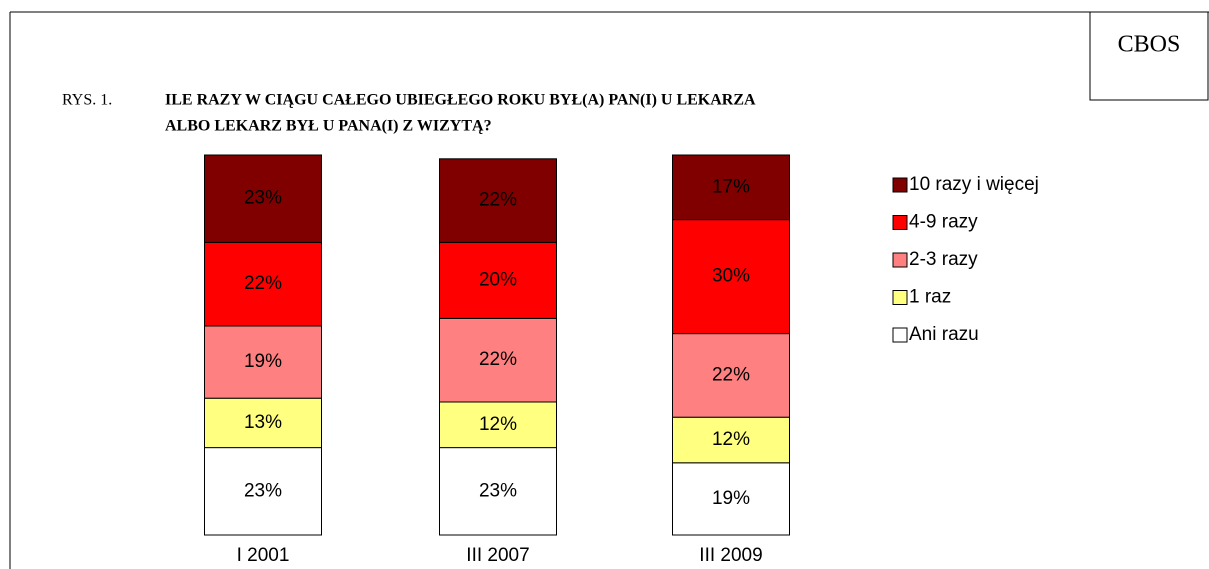  Describe the element at coordinates (943, 259) in the screenshot. I see `legend-label: 2-3 razy` at that location.